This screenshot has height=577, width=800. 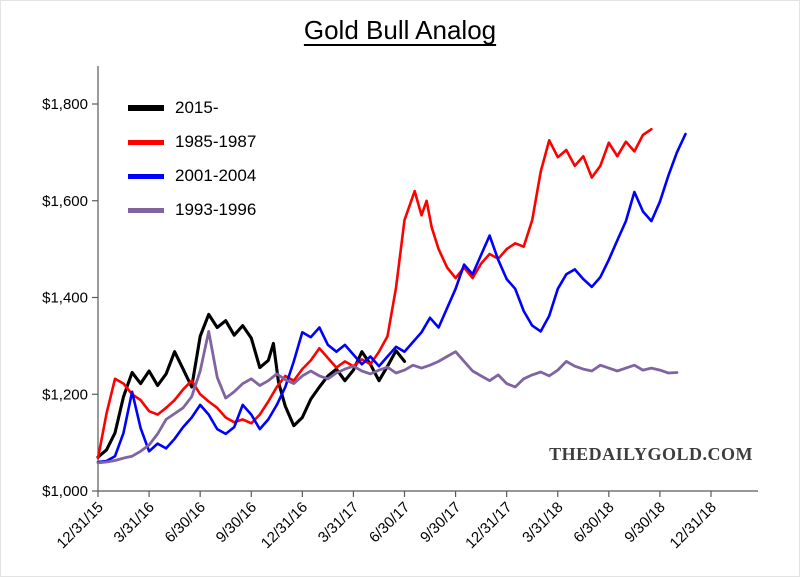 I want to click on legend-label-1985-1987: 1985-1987, so click(x=216, y=141).